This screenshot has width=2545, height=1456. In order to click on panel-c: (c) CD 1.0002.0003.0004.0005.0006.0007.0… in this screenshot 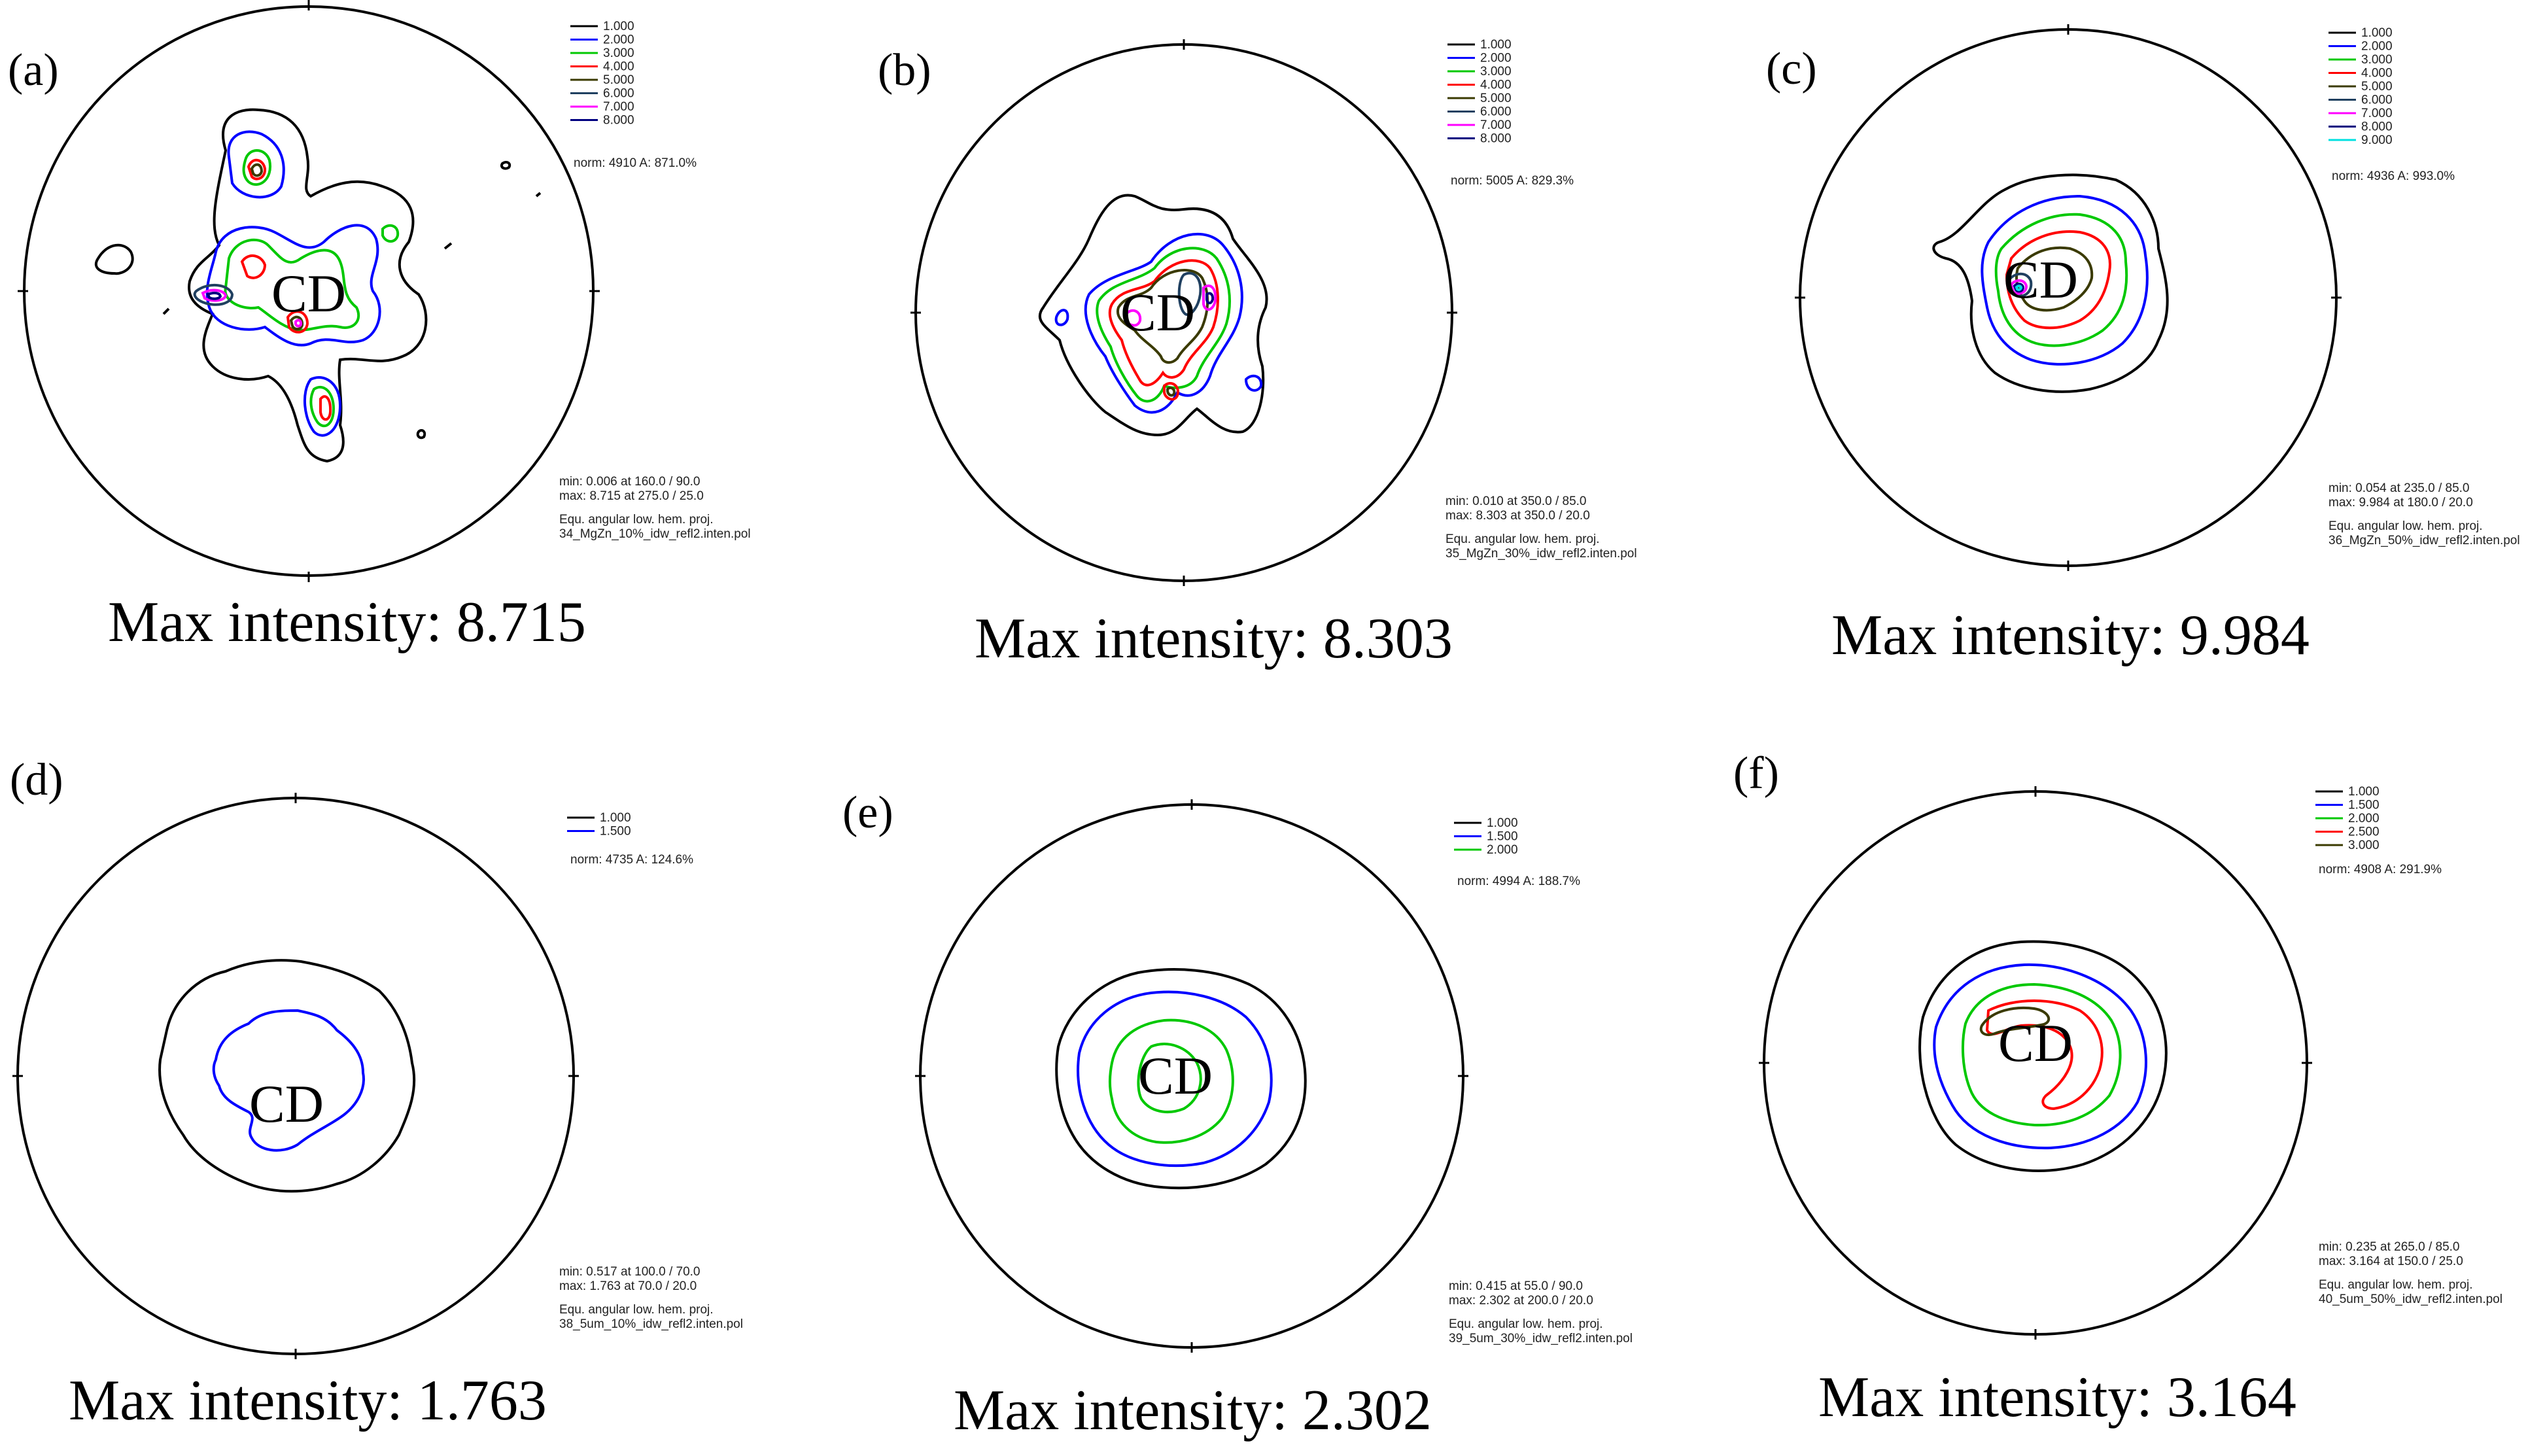, I will do `click(2143, 345)`.